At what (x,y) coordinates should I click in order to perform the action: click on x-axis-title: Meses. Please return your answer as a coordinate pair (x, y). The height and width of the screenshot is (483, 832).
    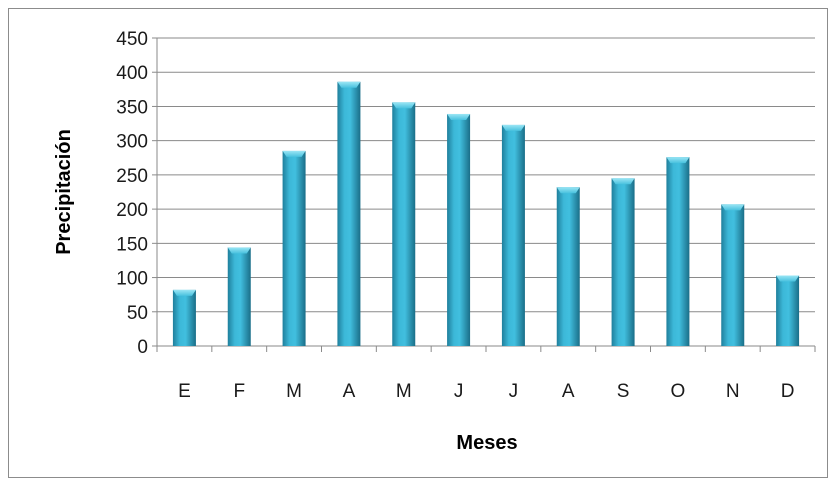
    Looking at the image, I should click on (486, 443).